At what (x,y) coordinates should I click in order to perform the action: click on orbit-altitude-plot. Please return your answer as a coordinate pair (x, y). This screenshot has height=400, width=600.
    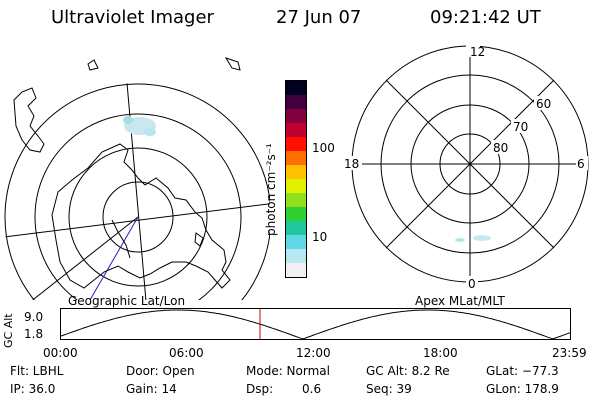
    Looking at the image, I should click on (316, 324).